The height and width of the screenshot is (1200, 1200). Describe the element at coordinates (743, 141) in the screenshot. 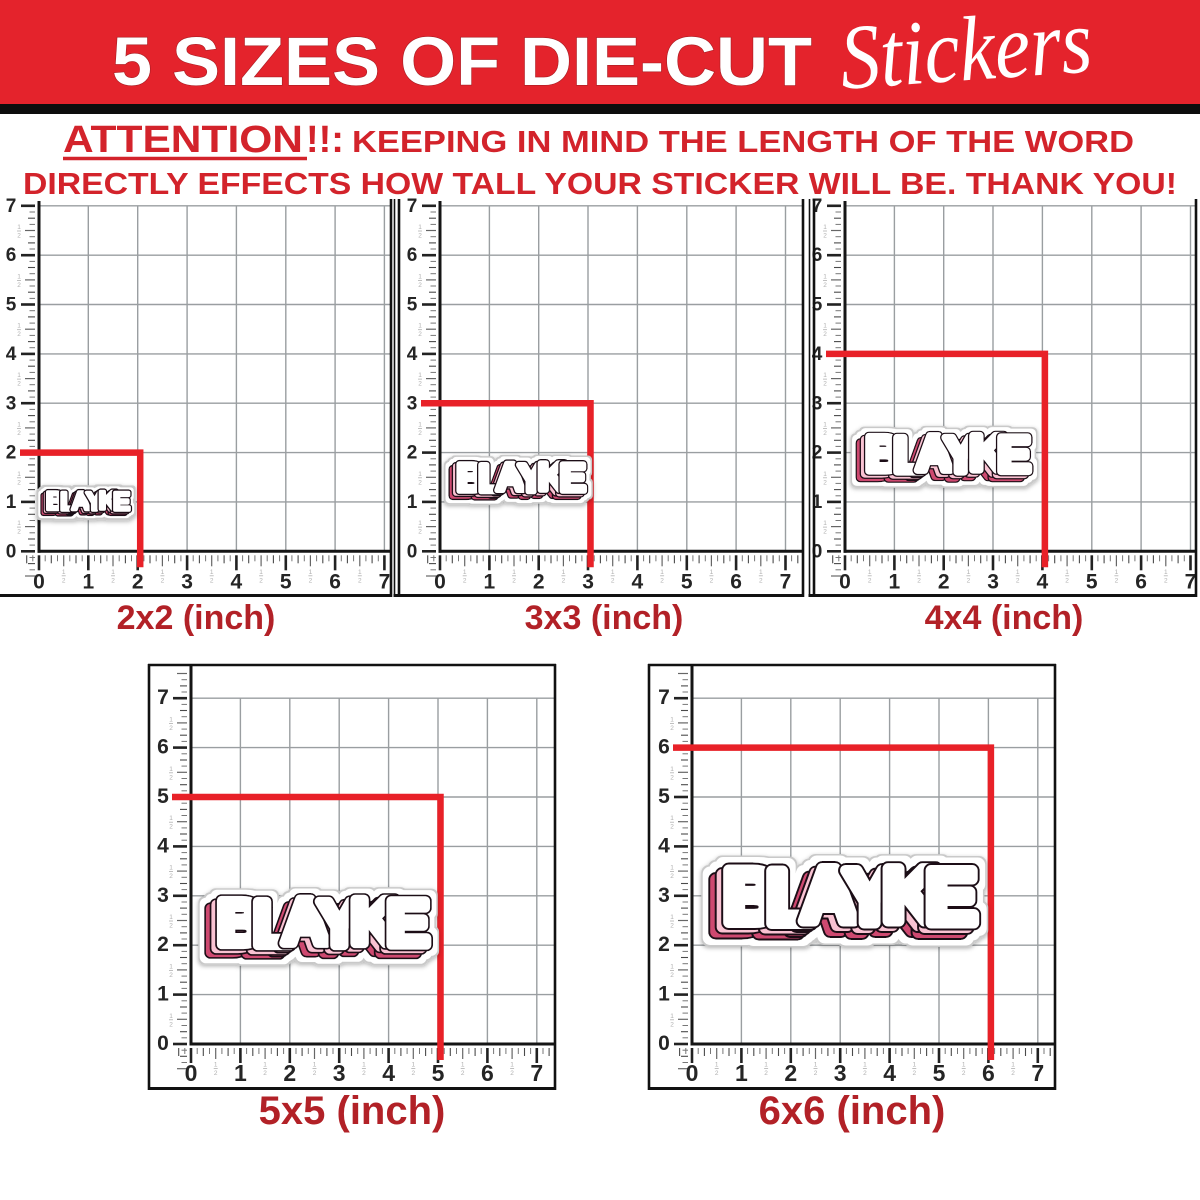

I see `svg-text:KEEPING IN MIND THE LENGTH OF: KEEPING IN MIND THE LENGTH OF THE WORD` at that location.